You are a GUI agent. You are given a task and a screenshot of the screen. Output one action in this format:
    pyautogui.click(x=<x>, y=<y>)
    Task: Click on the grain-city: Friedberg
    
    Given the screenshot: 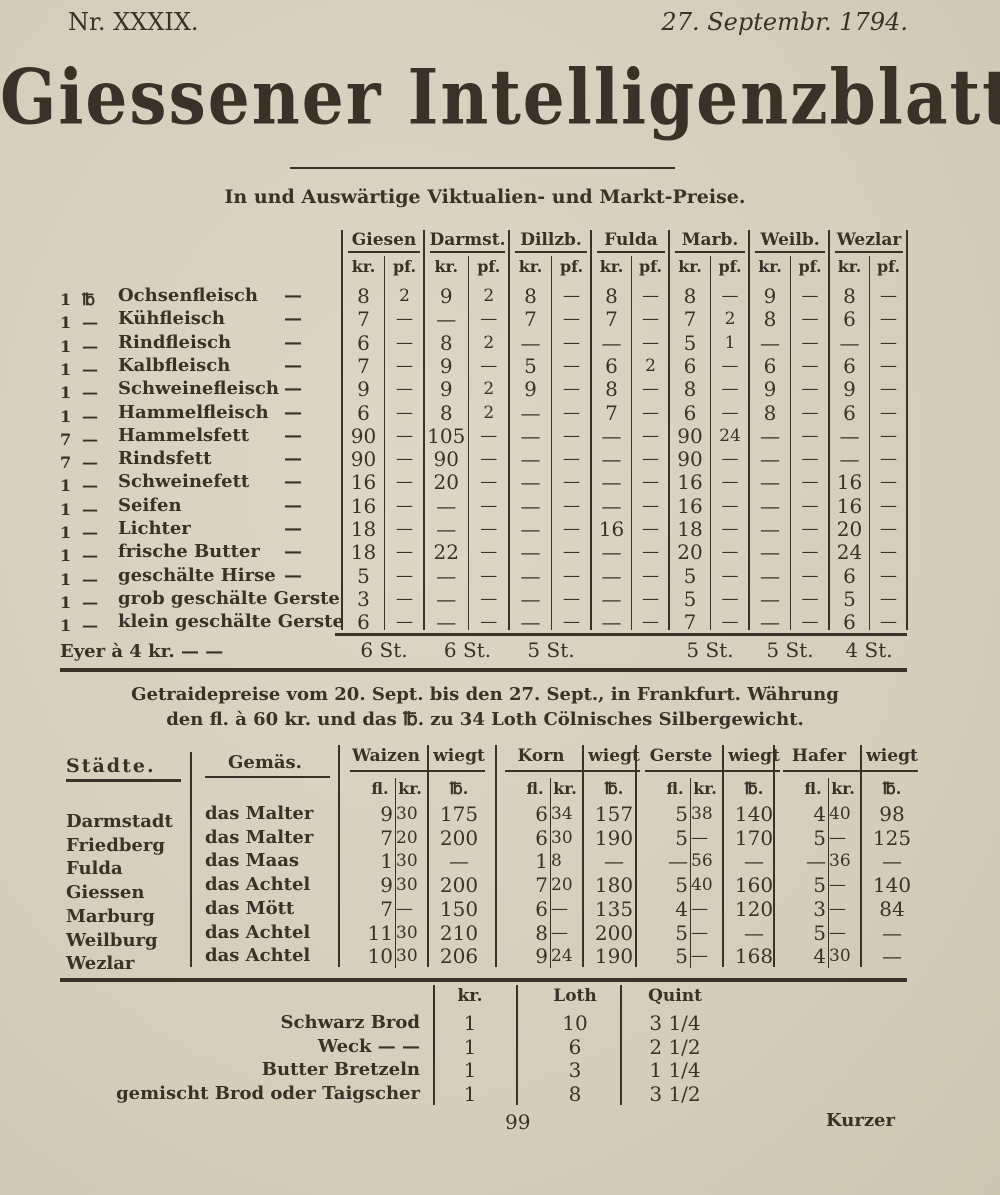 What is the action you would take?
    pyautogui.click(x=115, y=845)
    